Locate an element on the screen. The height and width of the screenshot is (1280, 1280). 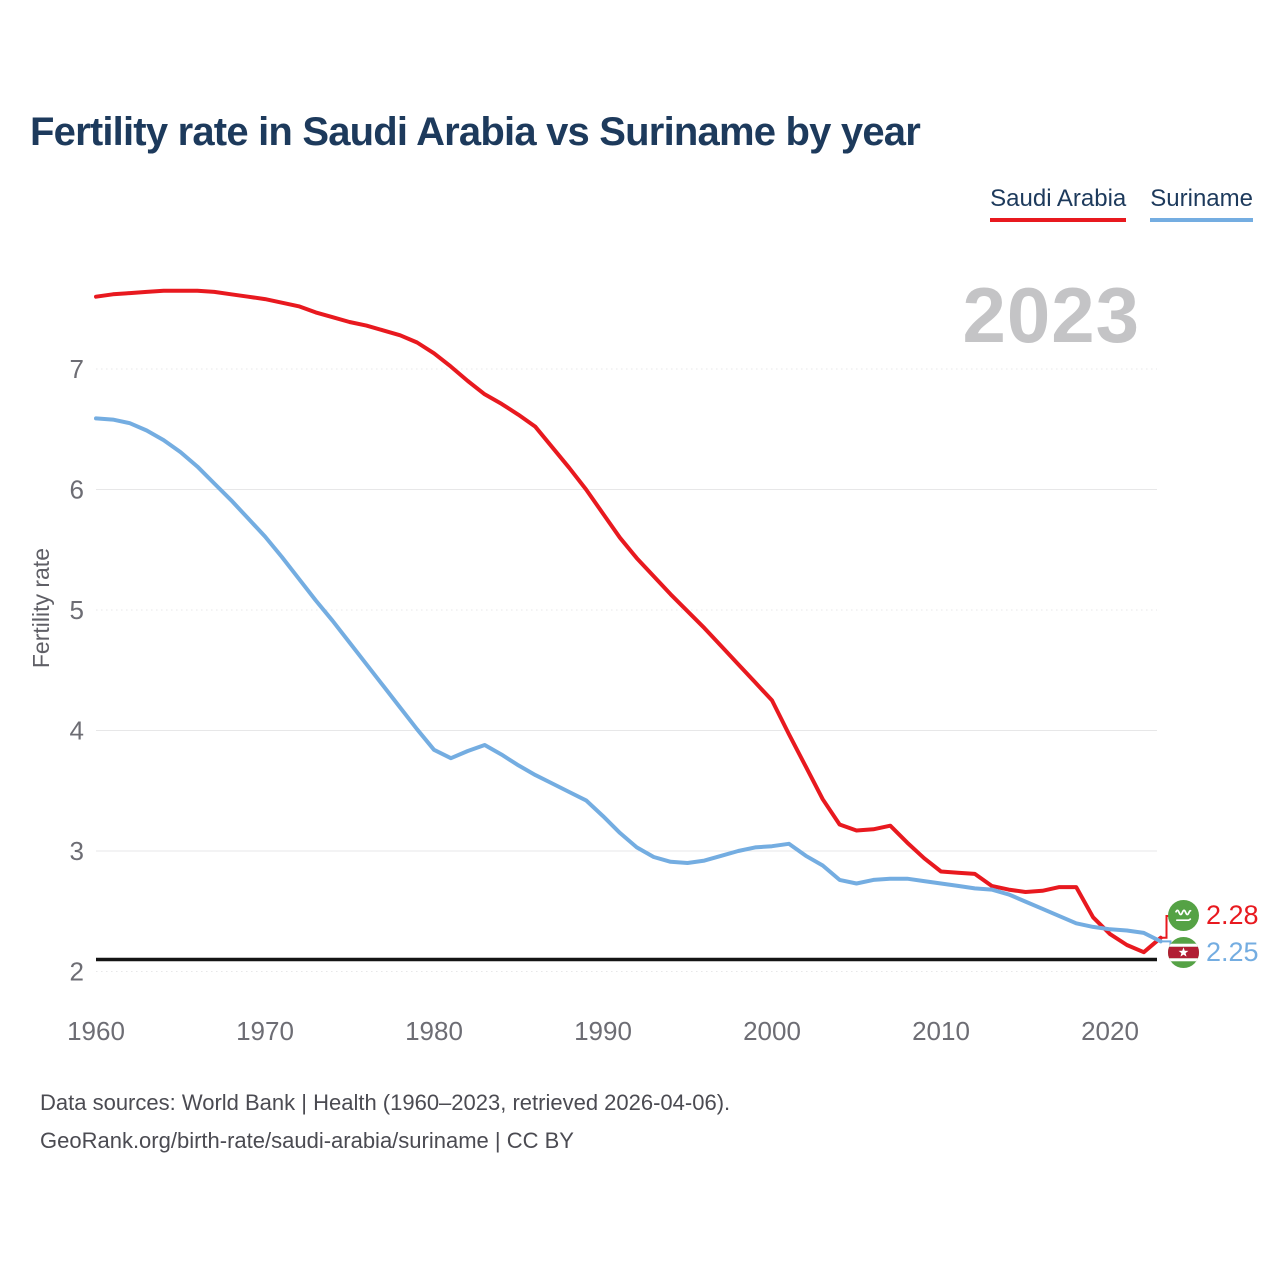
legend-label-saudi-arabia: Saudi Arabia is located at coordinates (1058, 198).